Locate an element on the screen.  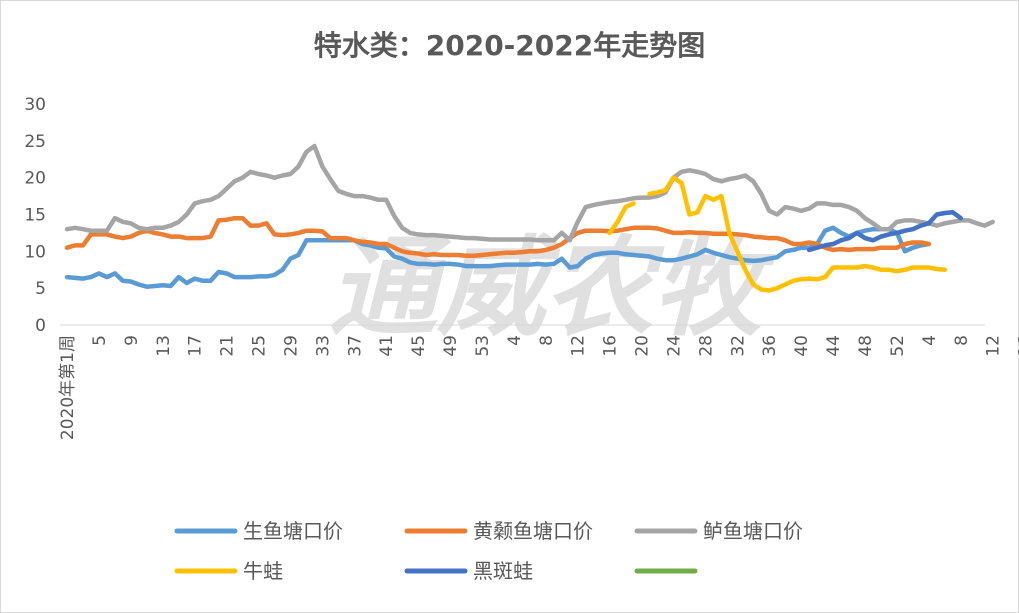
x-tick-label: 28 is located at coordinates (706, 346).